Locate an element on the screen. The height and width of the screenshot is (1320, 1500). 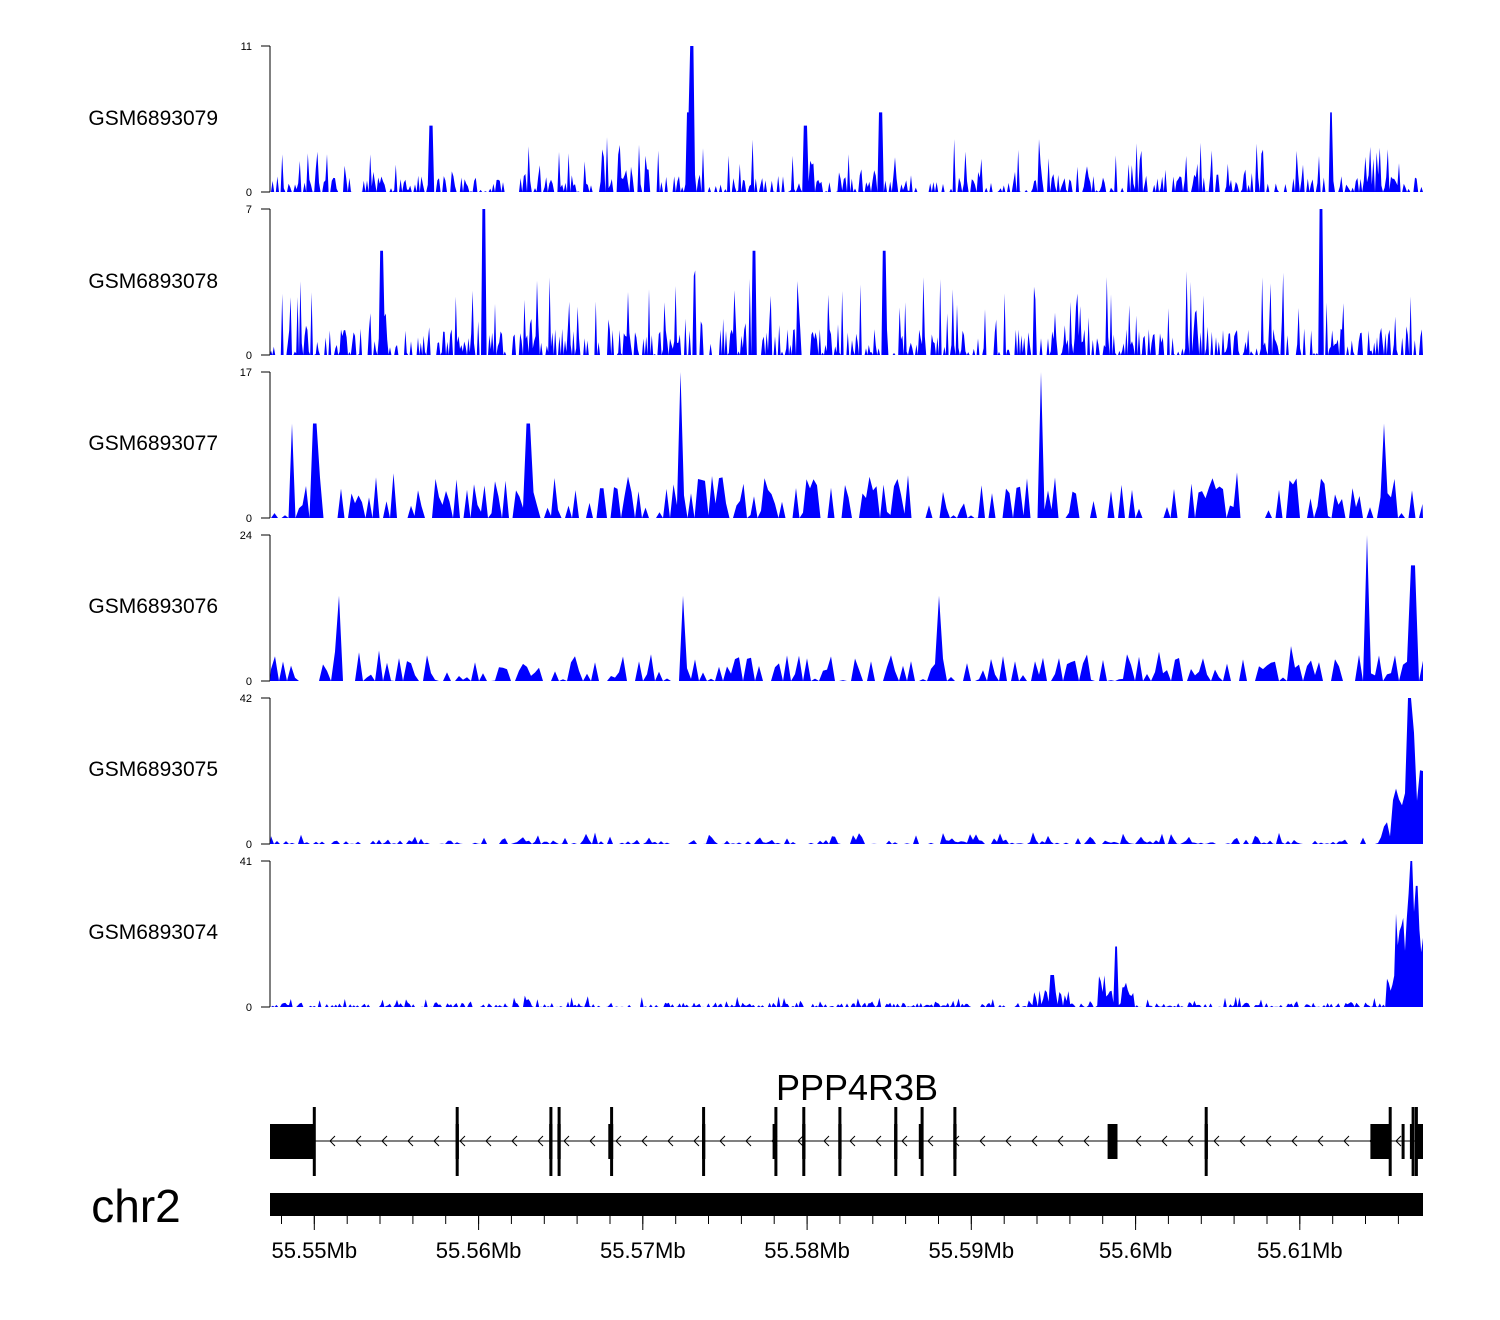
coverage-area-gsm6893079 is located at coordinates (846, 119).